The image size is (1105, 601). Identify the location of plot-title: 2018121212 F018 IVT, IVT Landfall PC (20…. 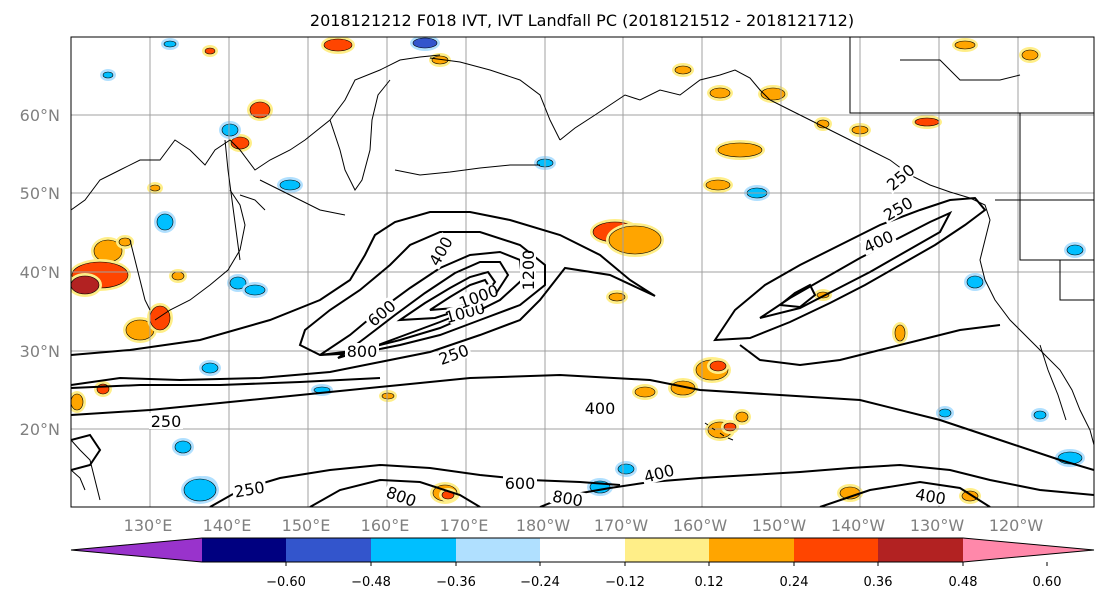
(582, 20).